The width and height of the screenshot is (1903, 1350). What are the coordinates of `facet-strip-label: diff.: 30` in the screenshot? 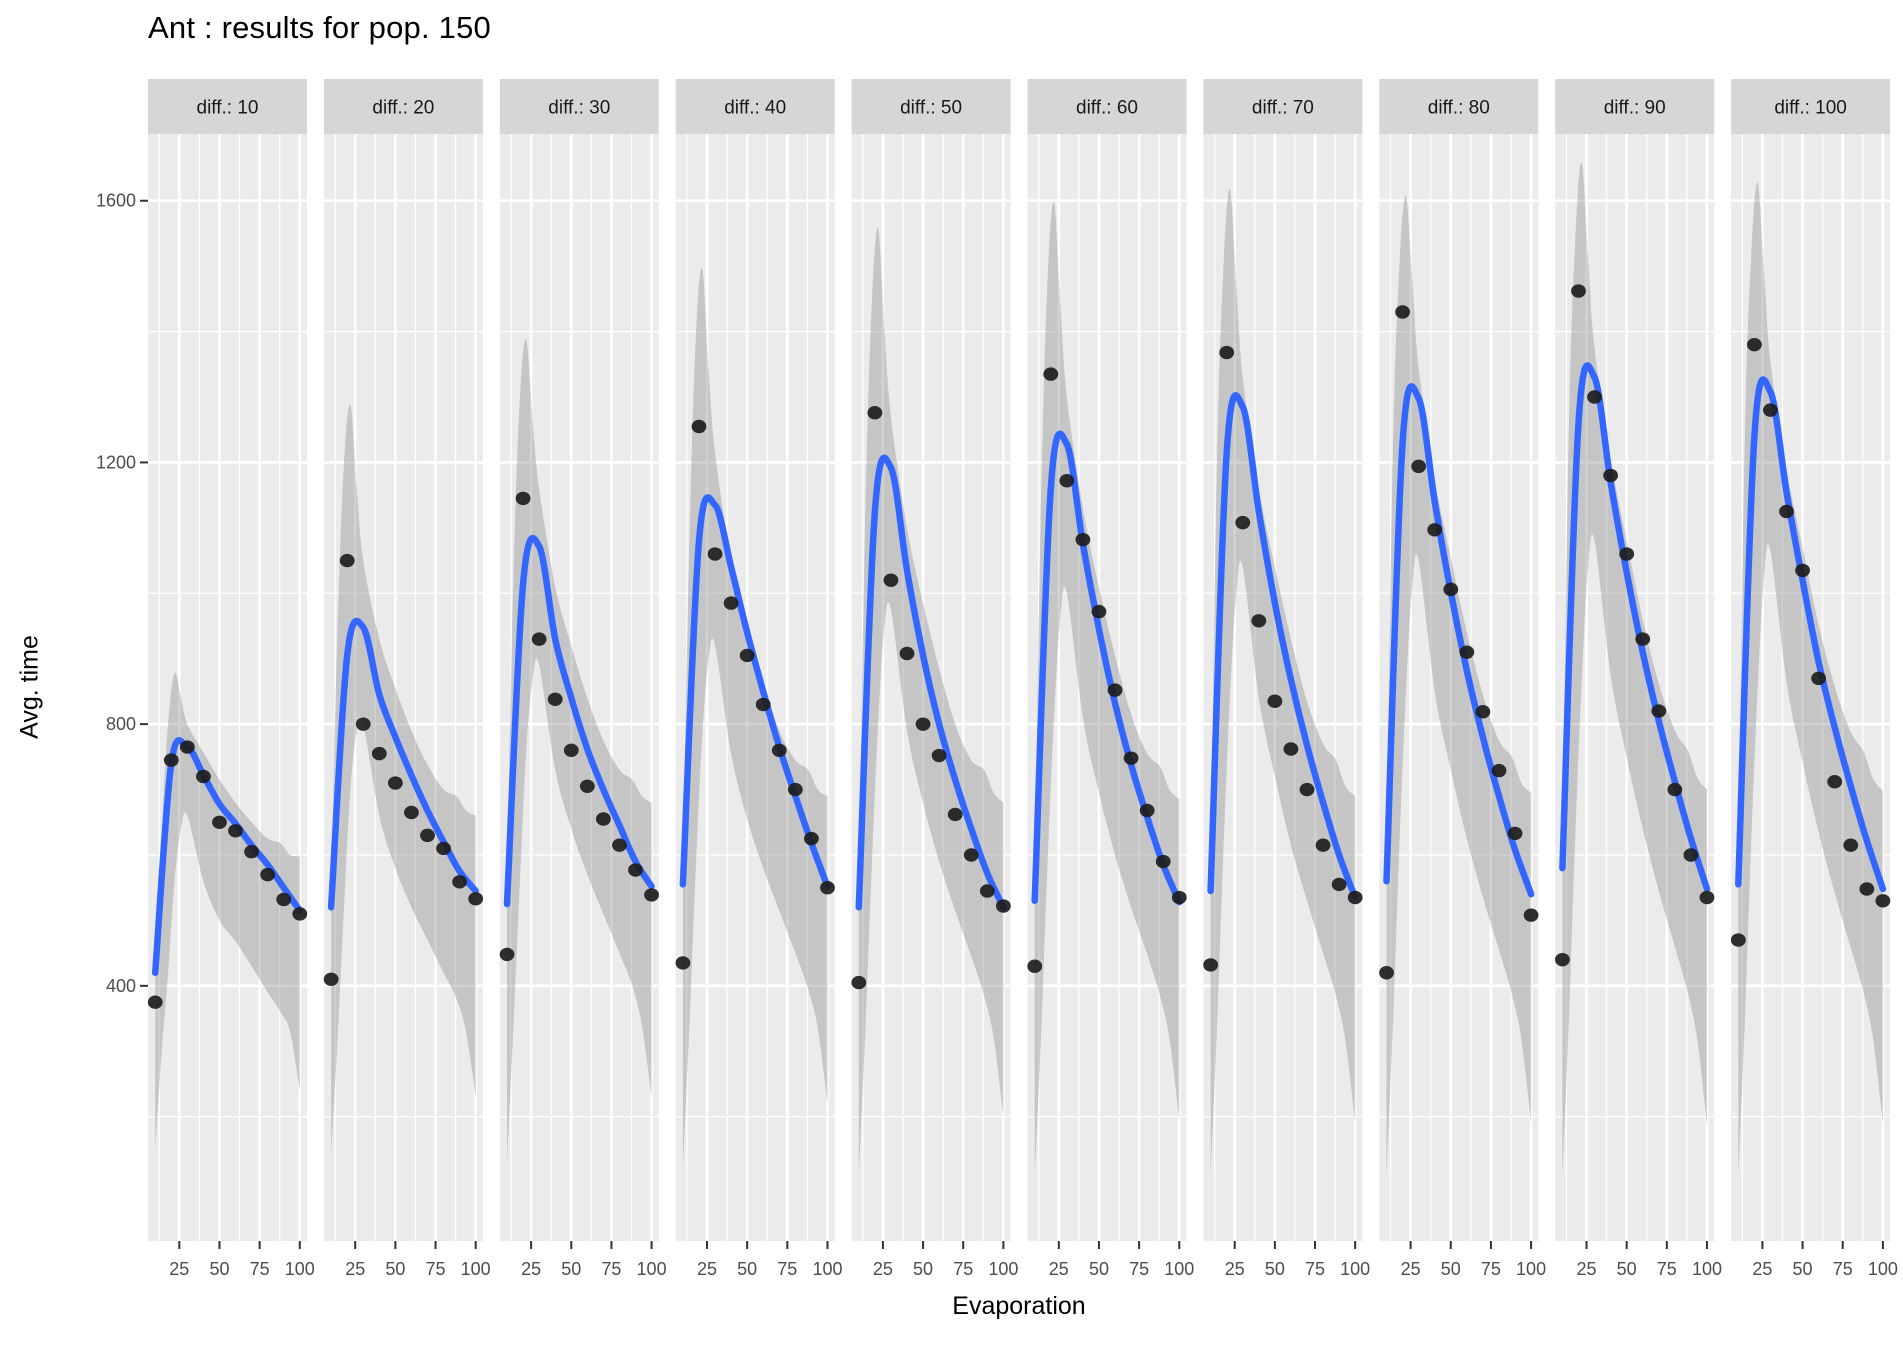 It's located at (579, 108).